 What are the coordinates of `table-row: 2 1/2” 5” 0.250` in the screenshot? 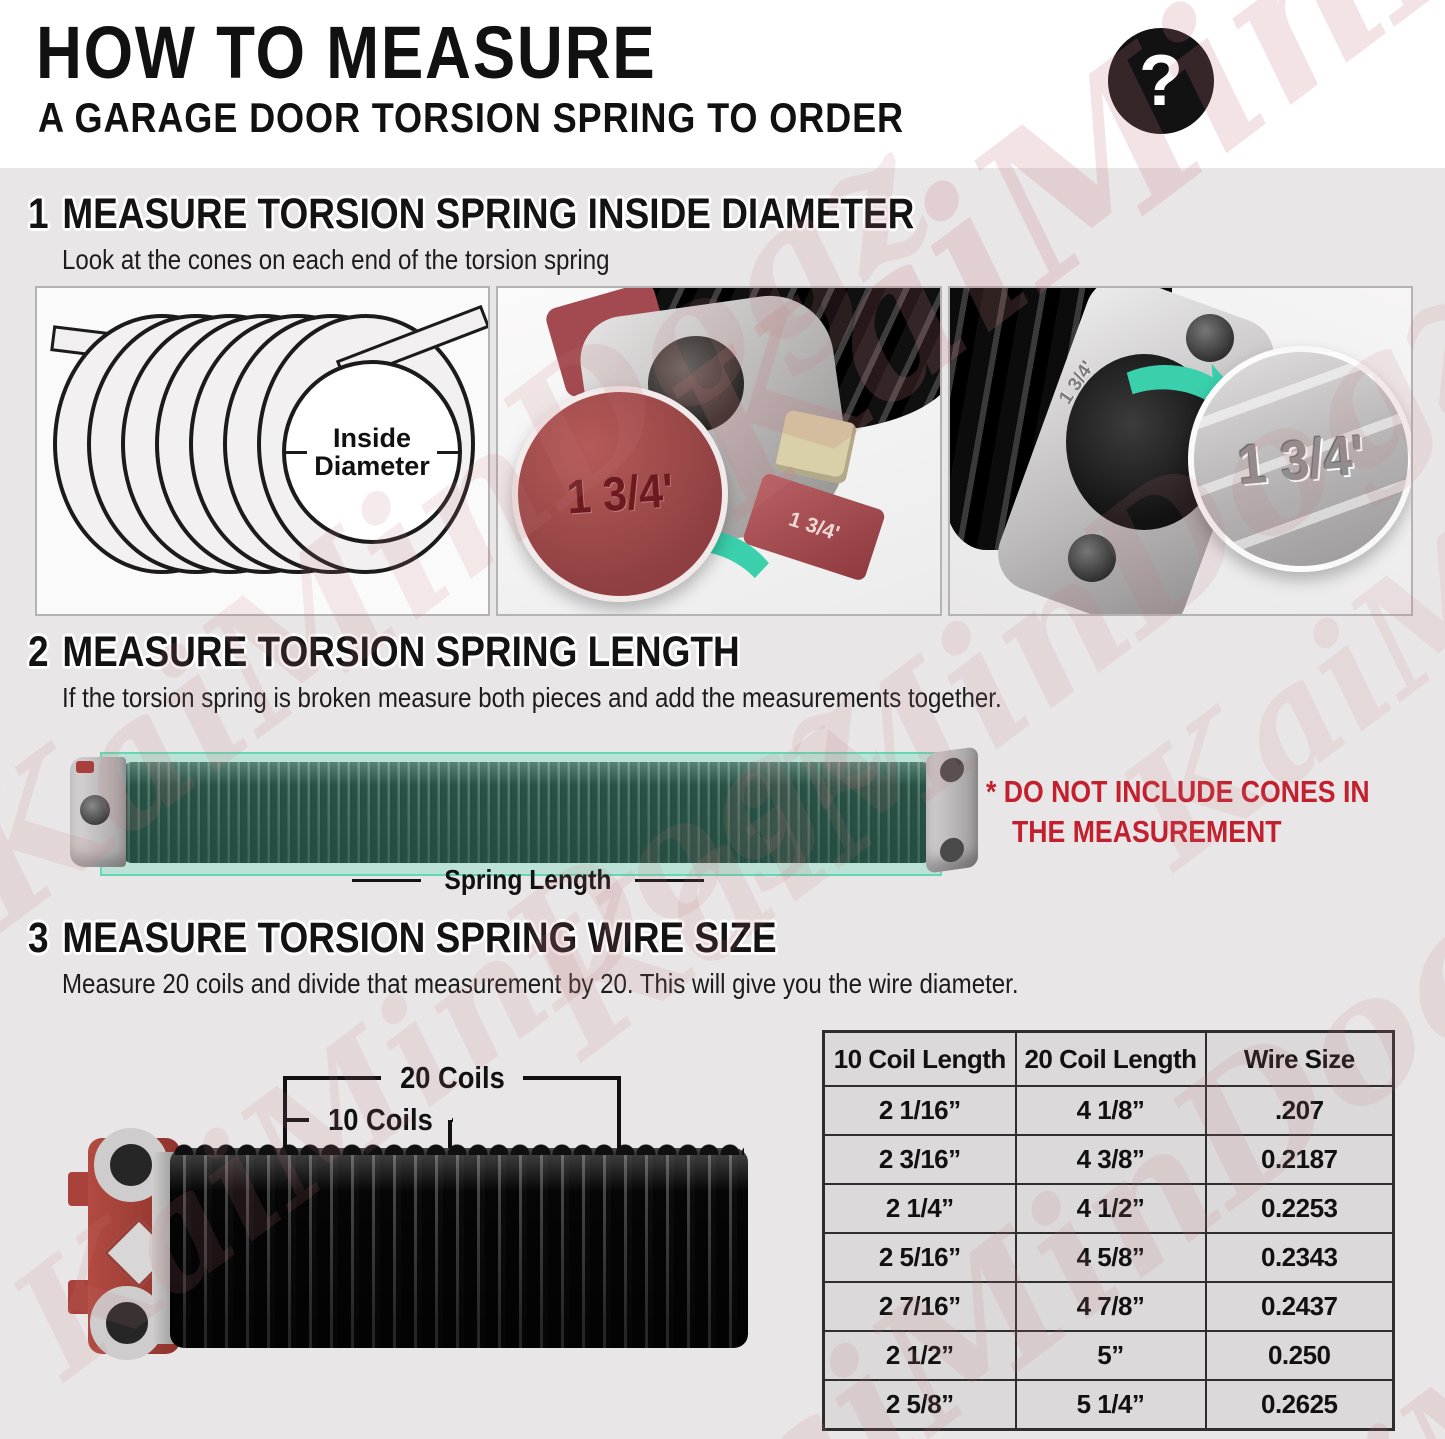 It's located at (1108, 1355).